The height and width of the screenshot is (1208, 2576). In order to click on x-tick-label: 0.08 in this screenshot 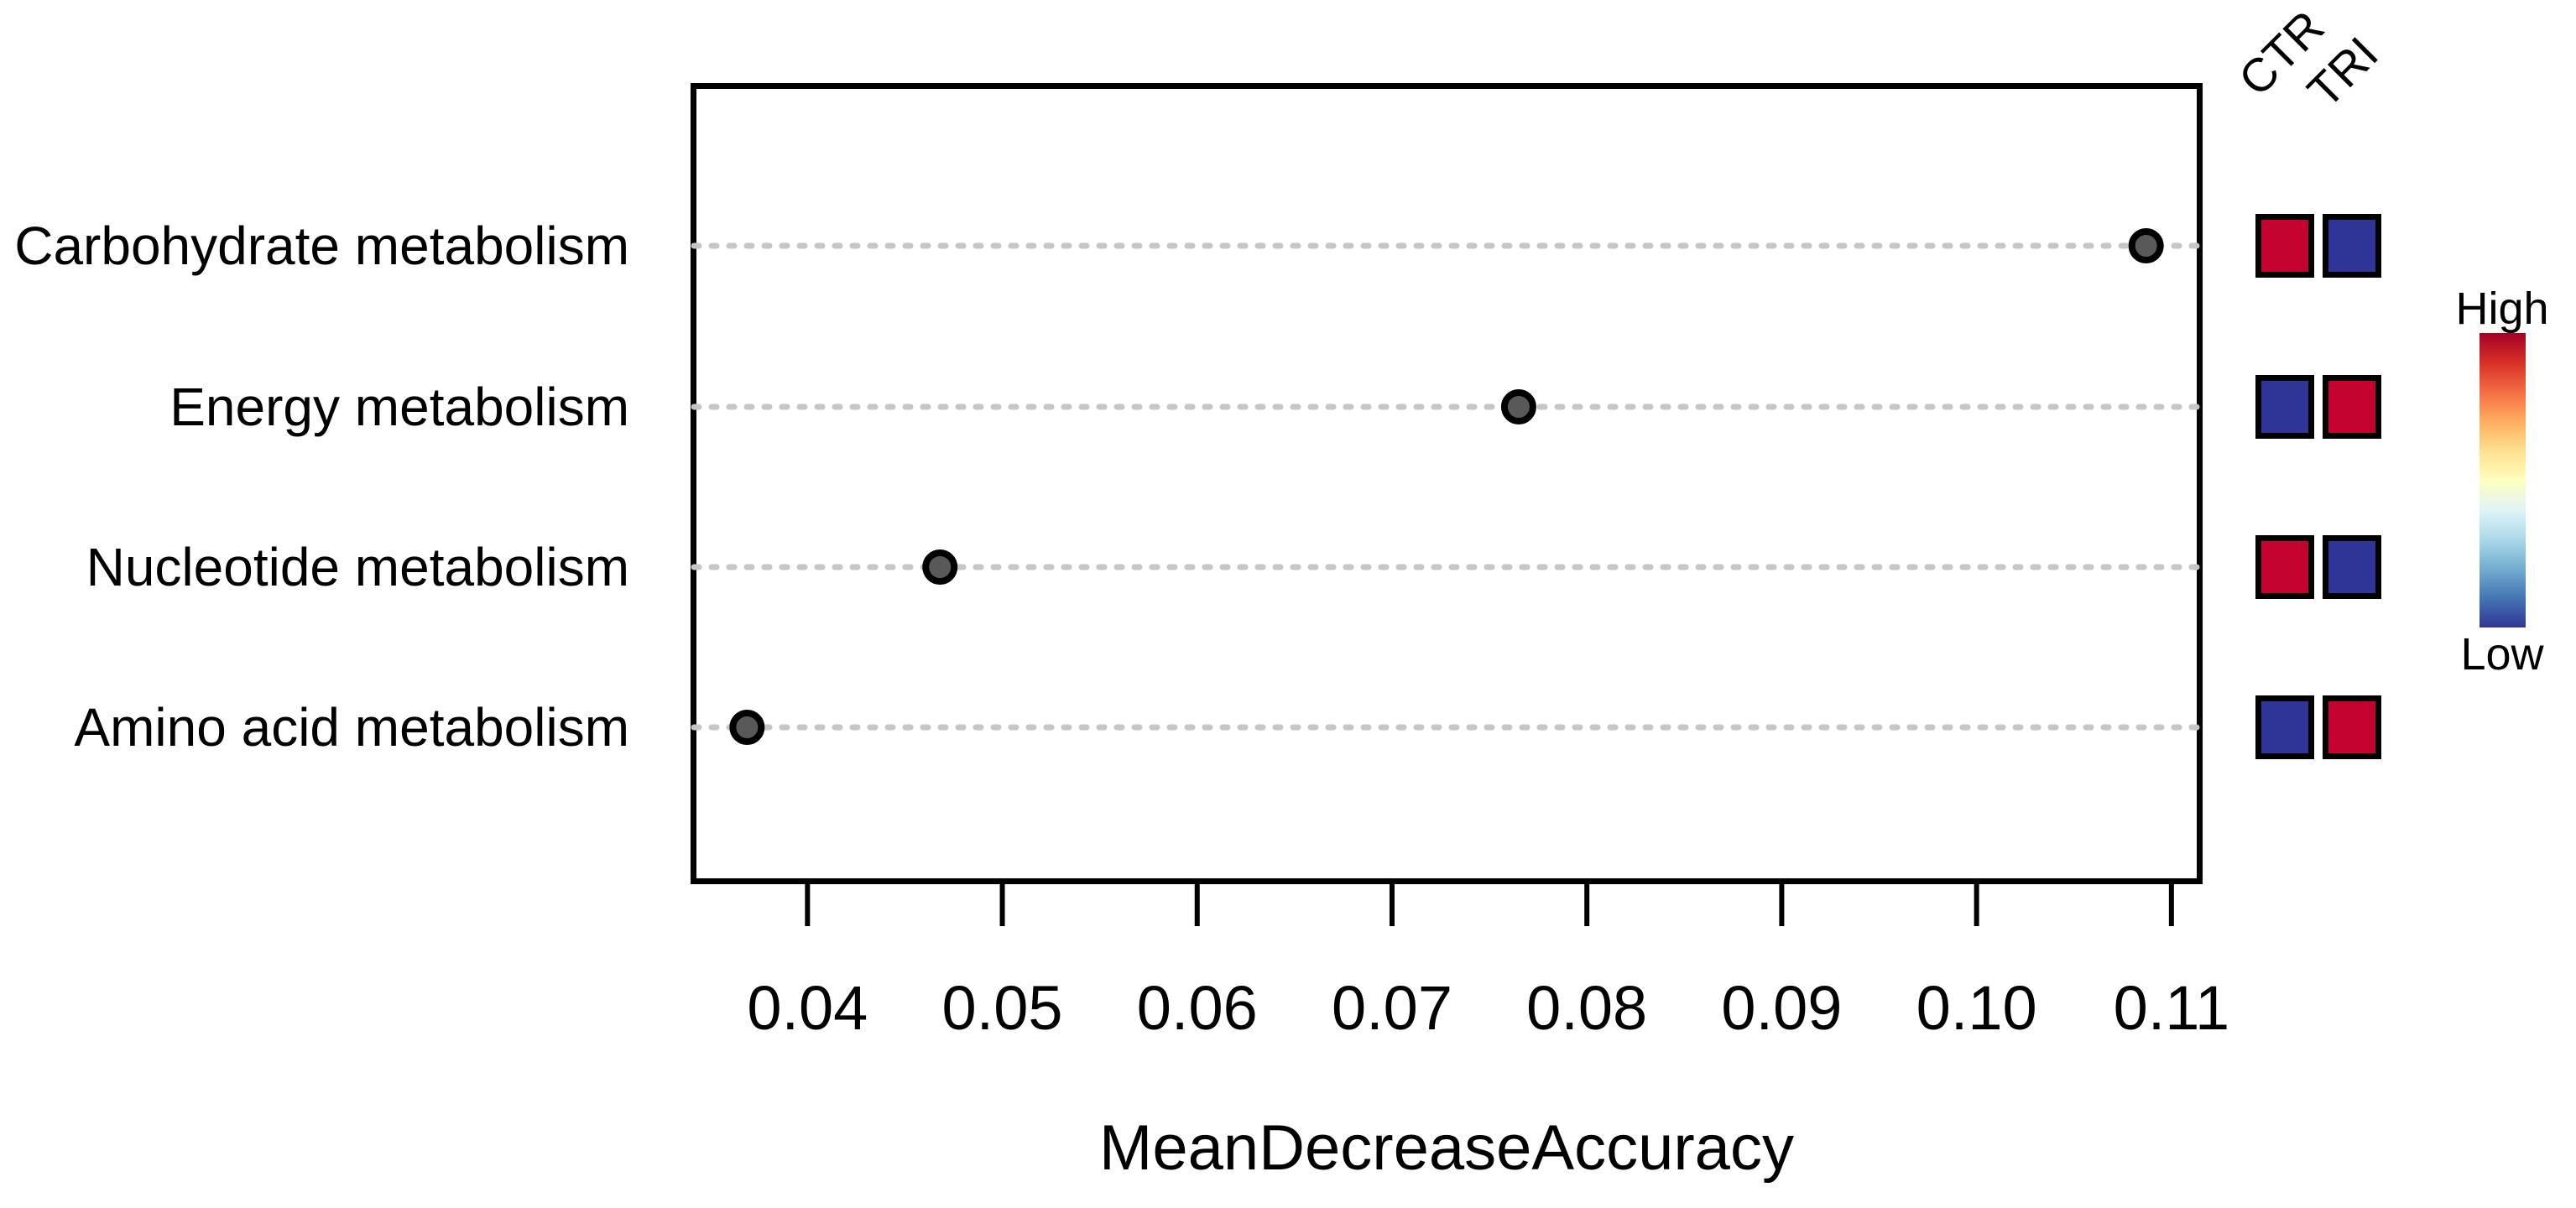, I will do `click(1587, 1008)`.